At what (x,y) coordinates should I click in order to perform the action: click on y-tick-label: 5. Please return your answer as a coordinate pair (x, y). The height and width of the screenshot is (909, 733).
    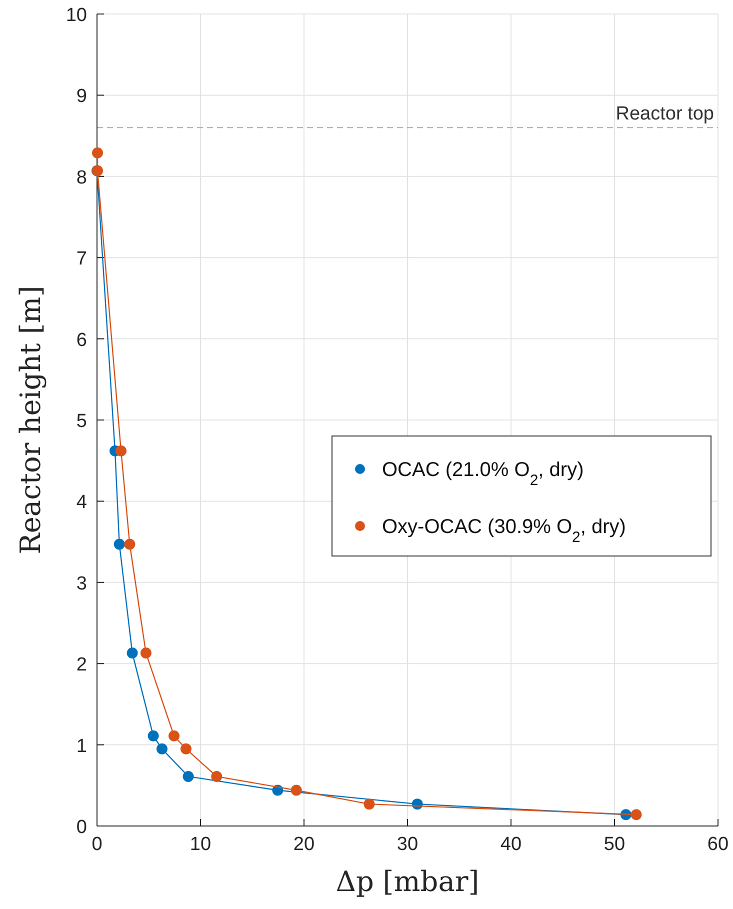
    Looking at the image, I should click on (81, 421).